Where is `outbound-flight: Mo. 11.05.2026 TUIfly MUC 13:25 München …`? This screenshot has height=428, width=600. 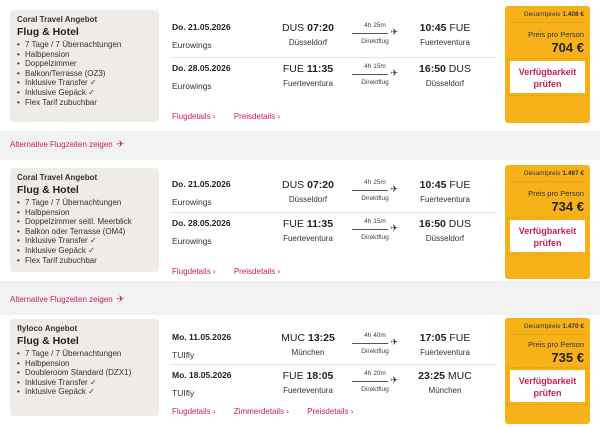
outbound-flight: Mo. 11.05.2026 TUIfly MUC 13:25 München … is located at coordinates (334, 351).